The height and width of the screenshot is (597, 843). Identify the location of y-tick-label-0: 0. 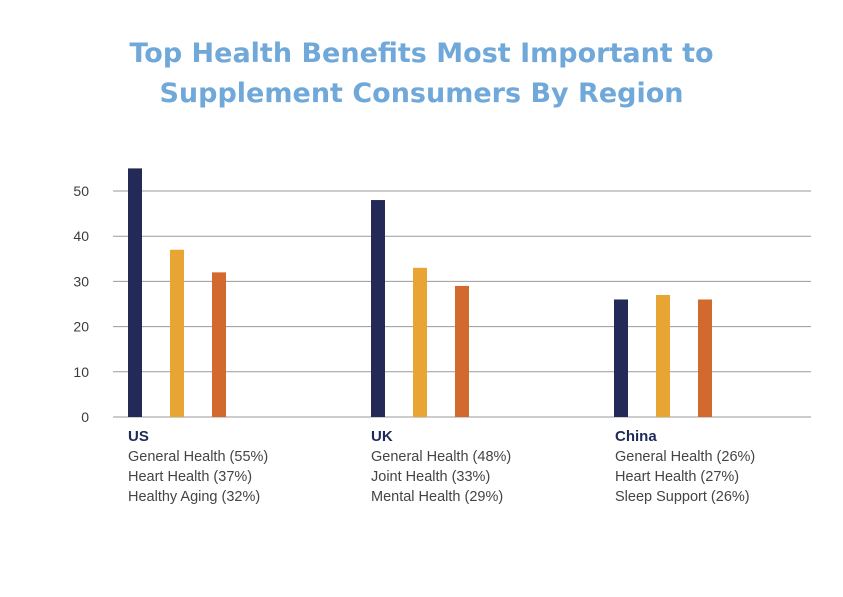
(85, 417).